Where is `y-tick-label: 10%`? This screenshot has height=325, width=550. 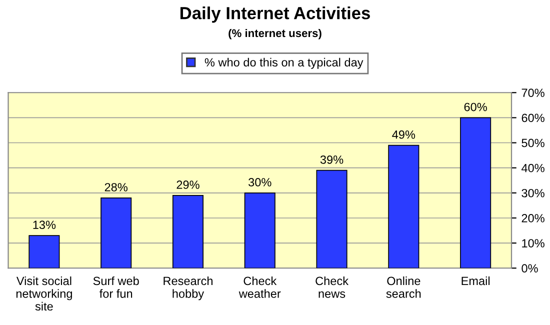
y-tick-label: 10% is located at coordinates (533, 243).